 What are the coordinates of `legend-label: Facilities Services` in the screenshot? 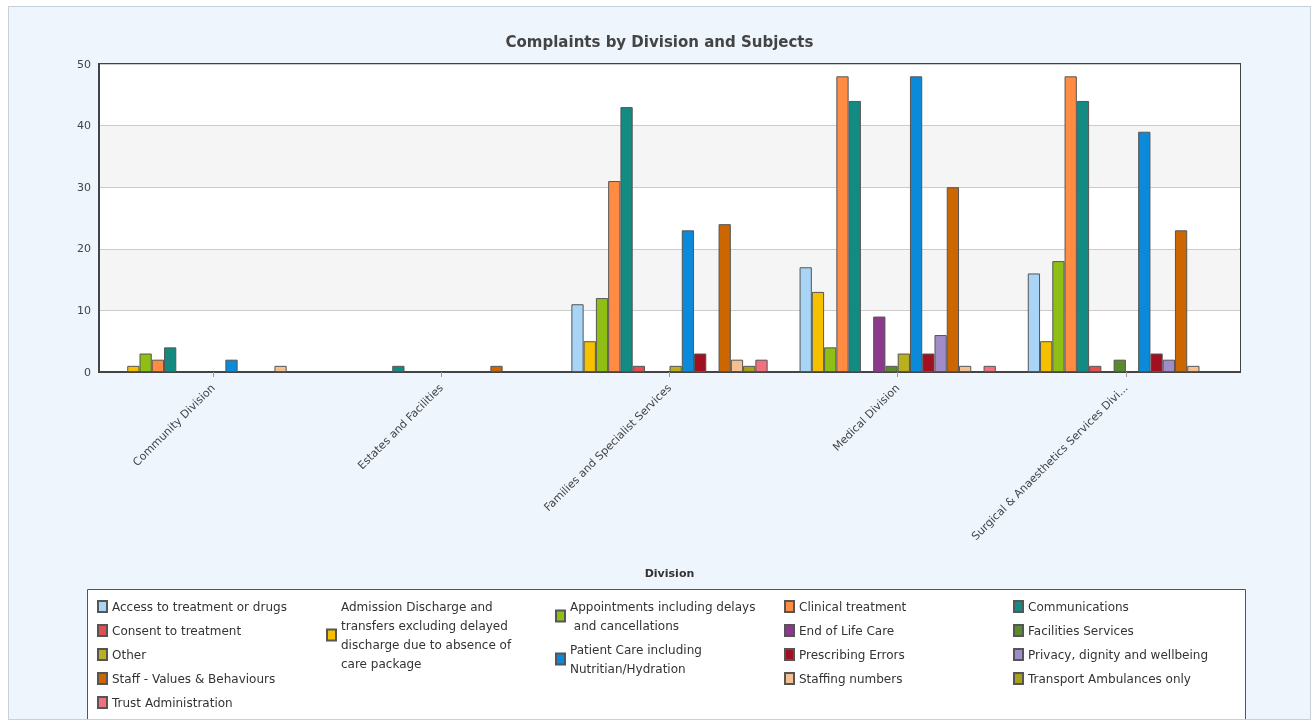 It's located at (1081, 630).